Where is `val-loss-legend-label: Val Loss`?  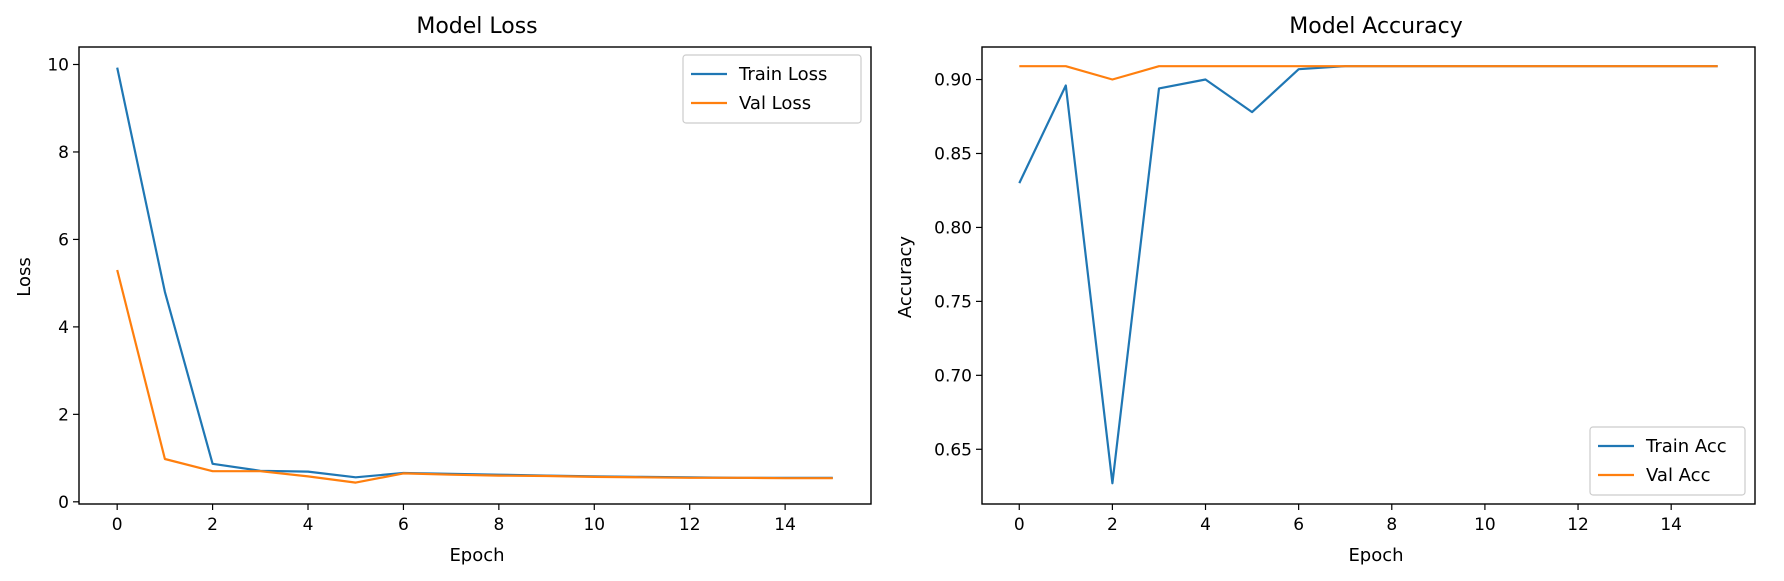
val-loss-legend-label: Val Loss is located at coordinates (775, 103).